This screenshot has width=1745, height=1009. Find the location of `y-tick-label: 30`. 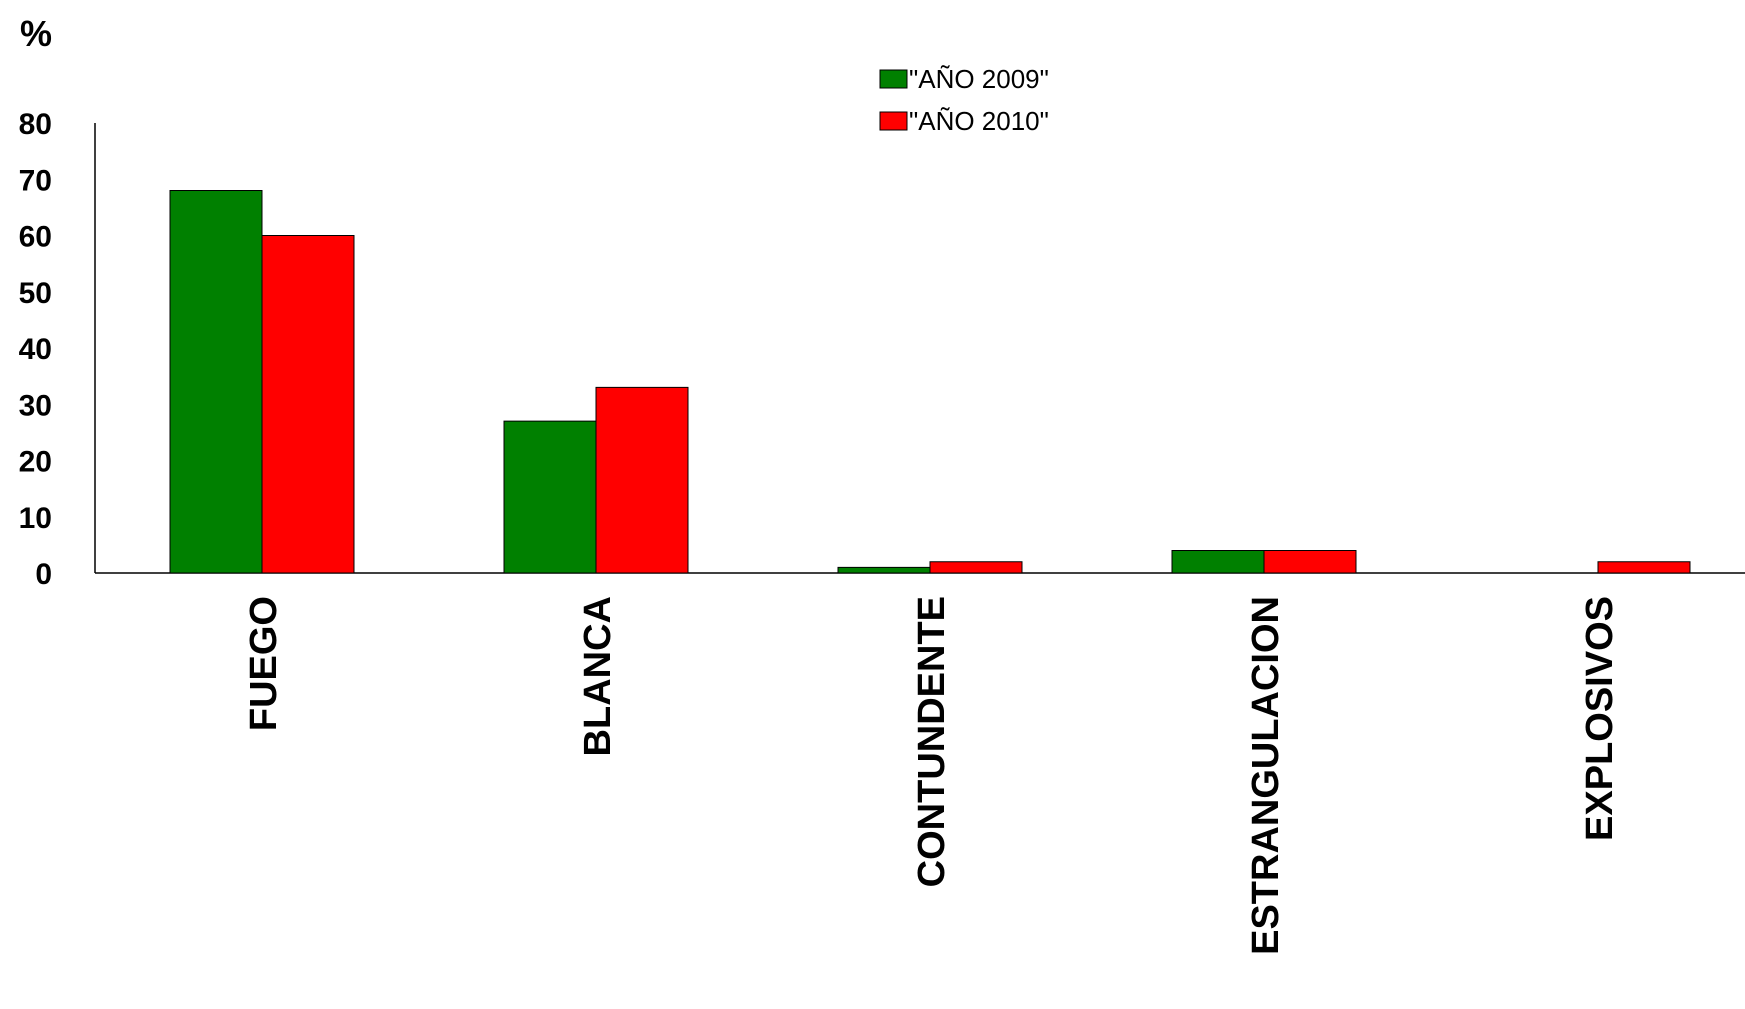

y-tick-label: 30 is located at coordinates (35, 405).